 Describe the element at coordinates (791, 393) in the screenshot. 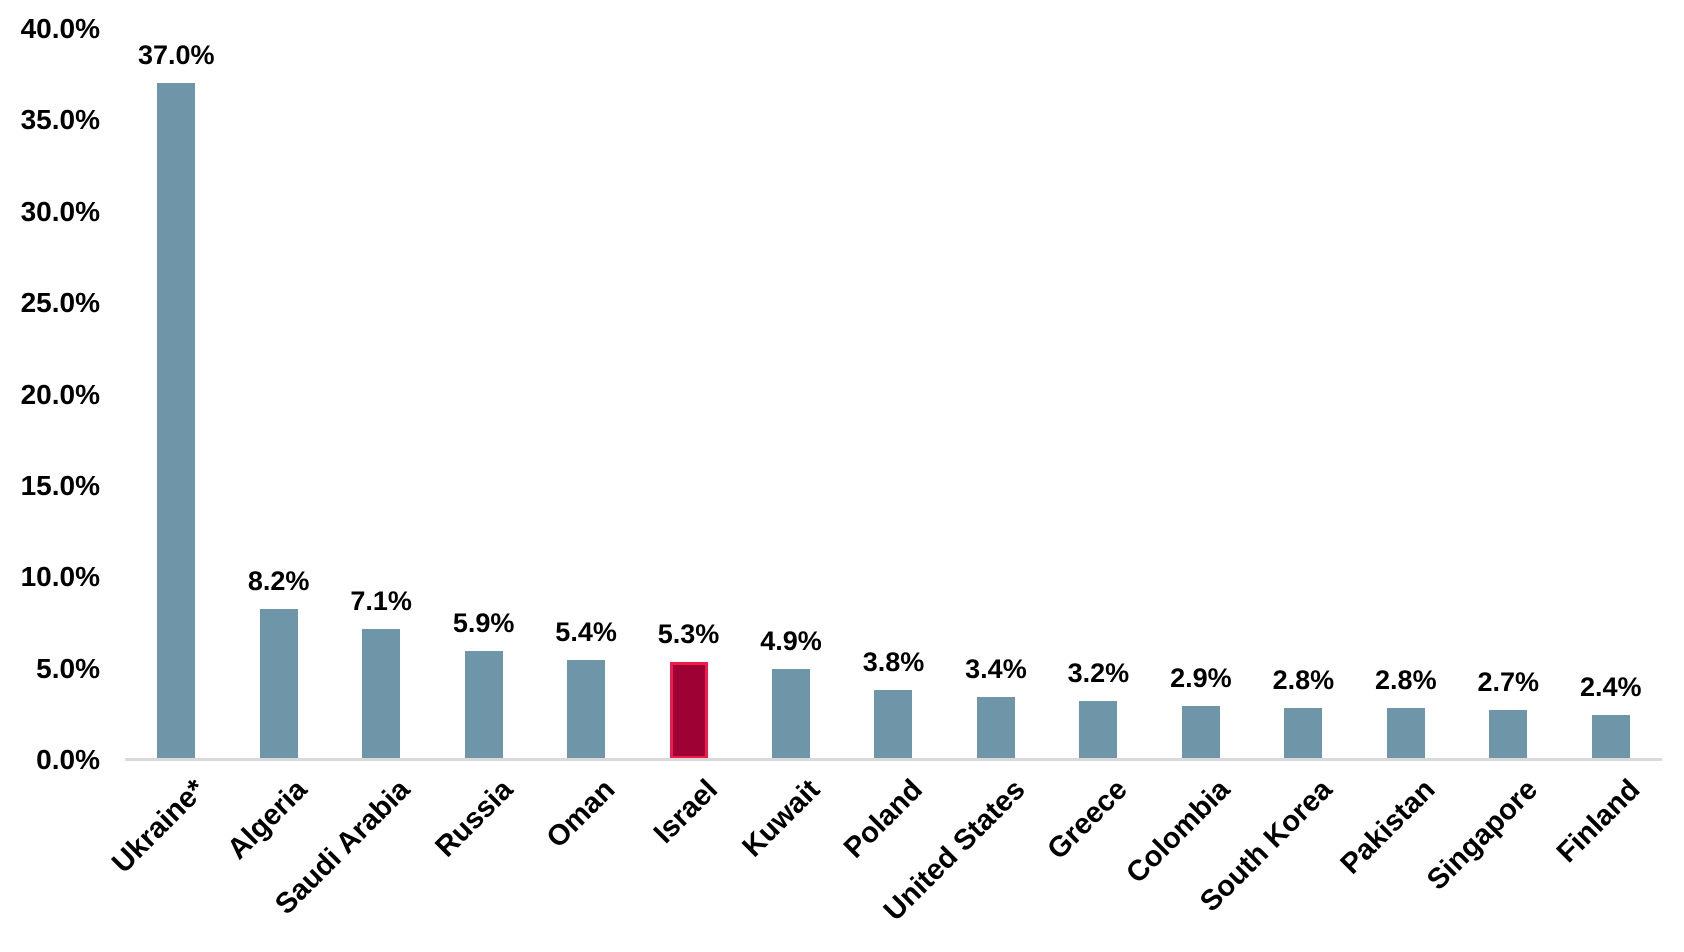

I see `bar-slot: 4.9%` at that location.